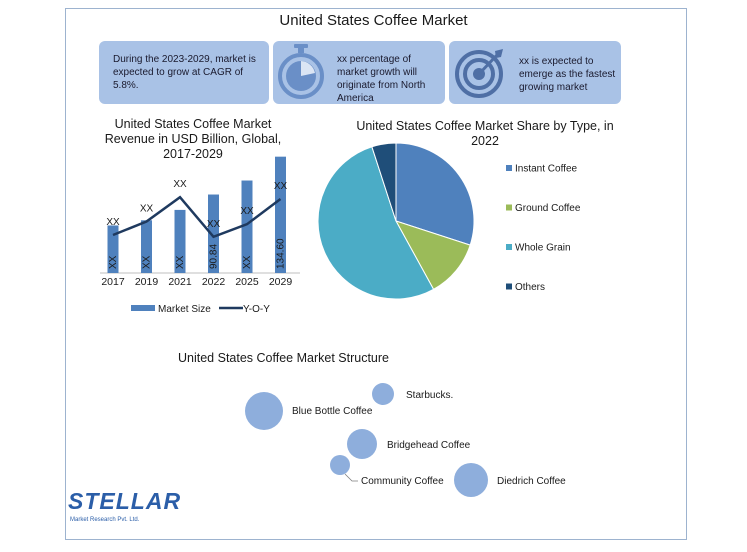 The width and height of the screenshot is (747, 552). Describe the element at coordinates (214, 256) in the screenshot. I see `bar-value-label-2022: 90.84` at that location.